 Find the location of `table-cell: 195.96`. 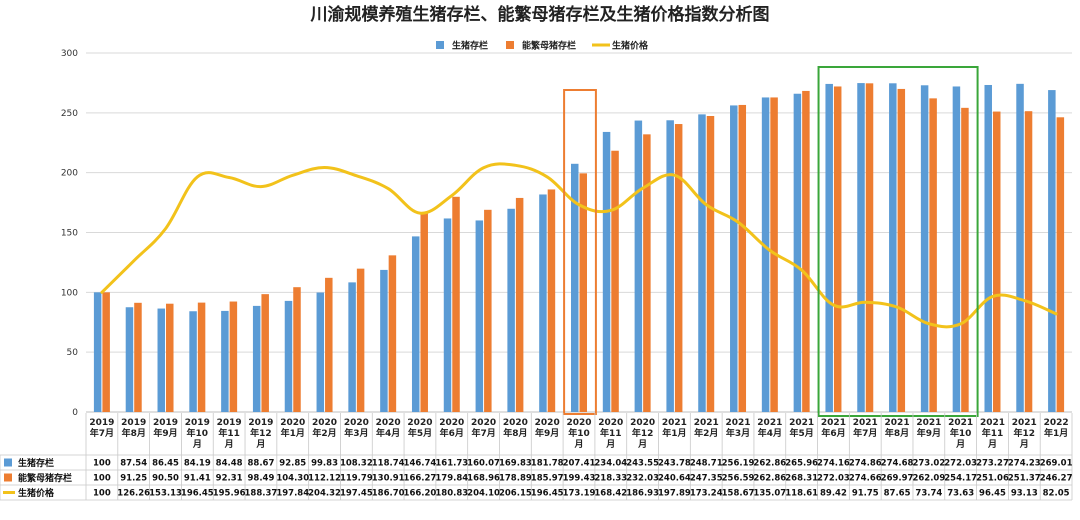

table-cell: 195.96 is located at coordinates (229, 494).